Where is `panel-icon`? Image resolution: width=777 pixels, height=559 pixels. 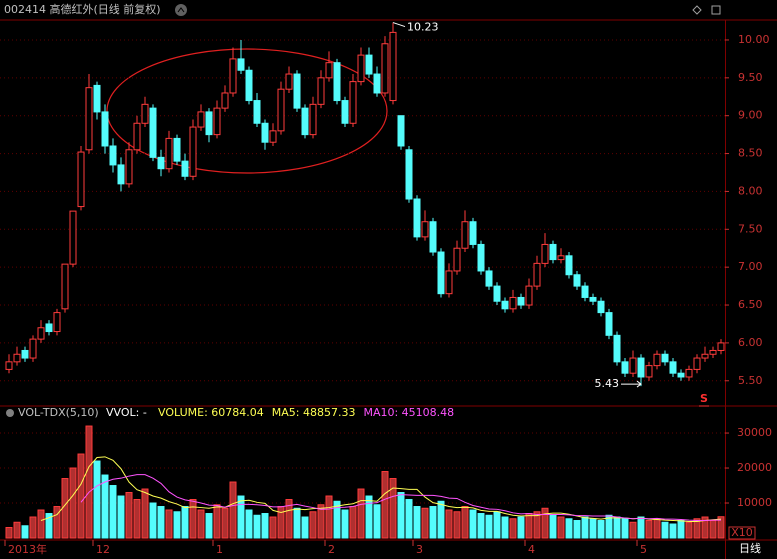 panel-icon is located at coordinates (10, 413).